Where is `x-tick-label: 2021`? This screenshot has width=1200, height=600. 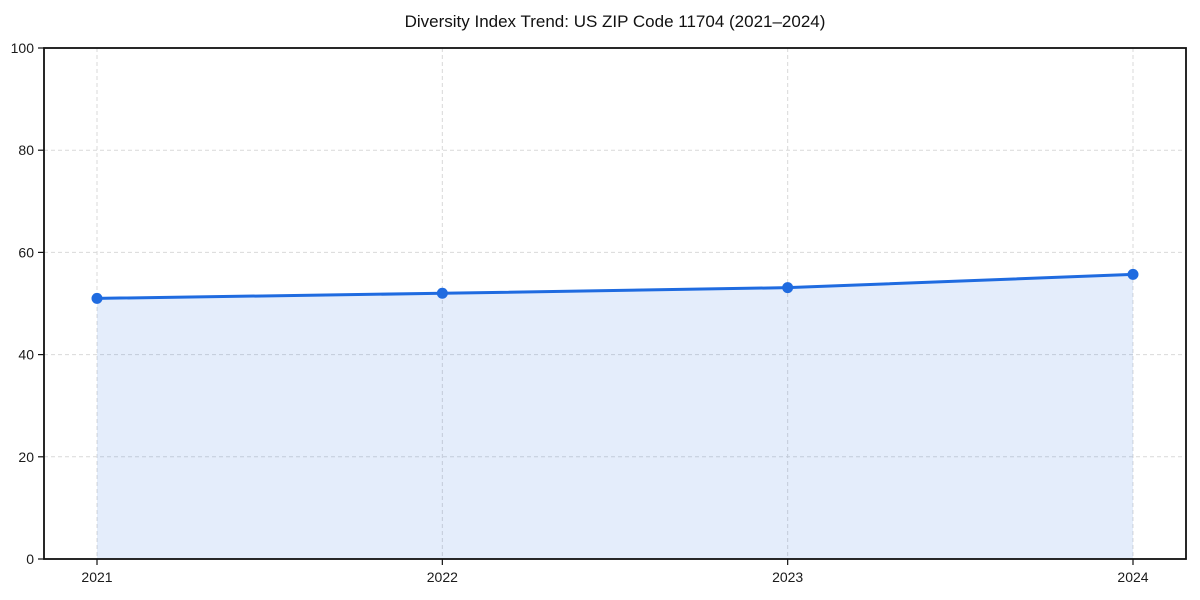 x-tick-label: 2021 is located at coordinates (96, 577).